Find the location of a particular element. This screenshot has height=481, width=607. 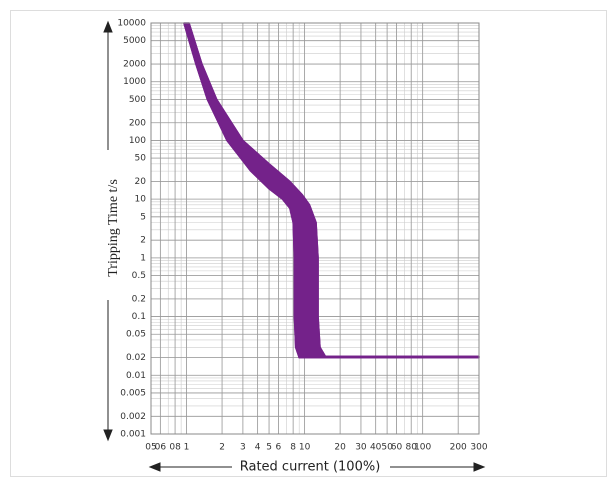

y-tick-label: 10000 is located at coordinates (131, 24).